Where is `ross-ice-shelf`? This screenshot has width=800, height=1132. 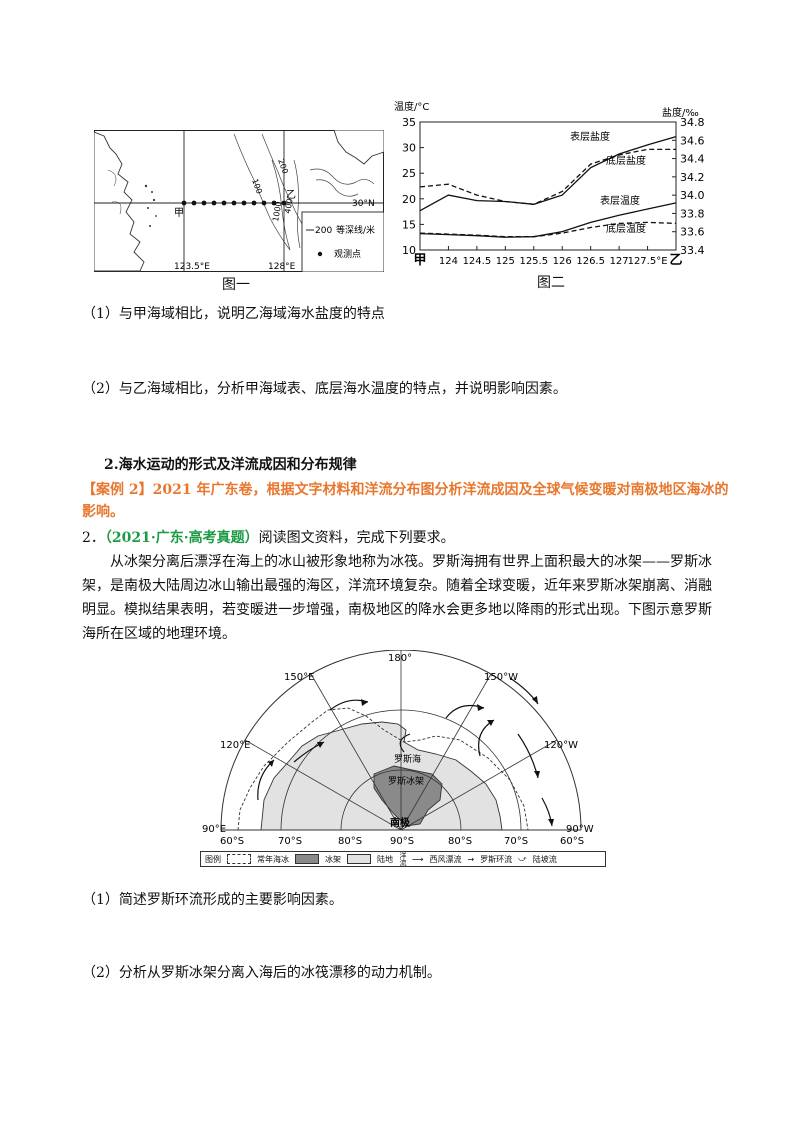 ross-ice-shelf is located at coordinates (408, 796).